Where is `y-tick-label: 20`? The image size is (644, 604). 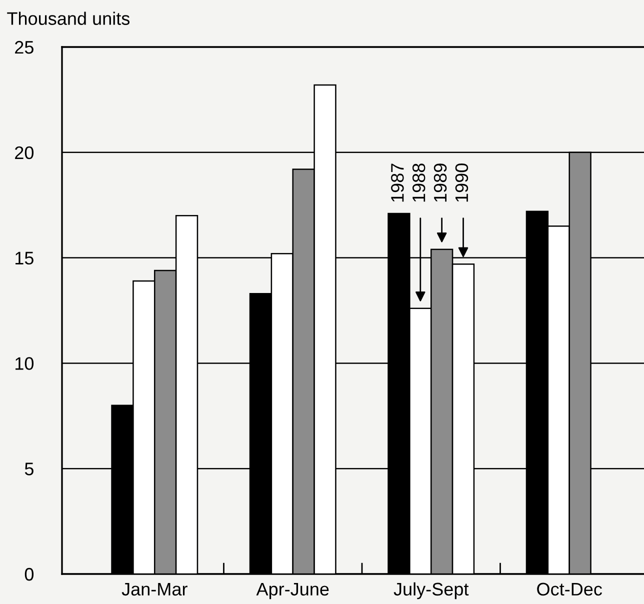
y-tick-label: 20 is located at coordinates (24, 153).